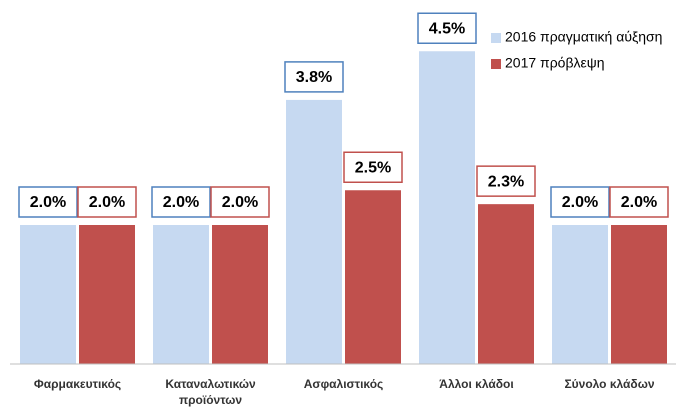  What do you see at coordinates (609, 384) in the screenshot?
I see `x-tick-label: Σύνολο κλάδων` at bounding box center [609, 384].